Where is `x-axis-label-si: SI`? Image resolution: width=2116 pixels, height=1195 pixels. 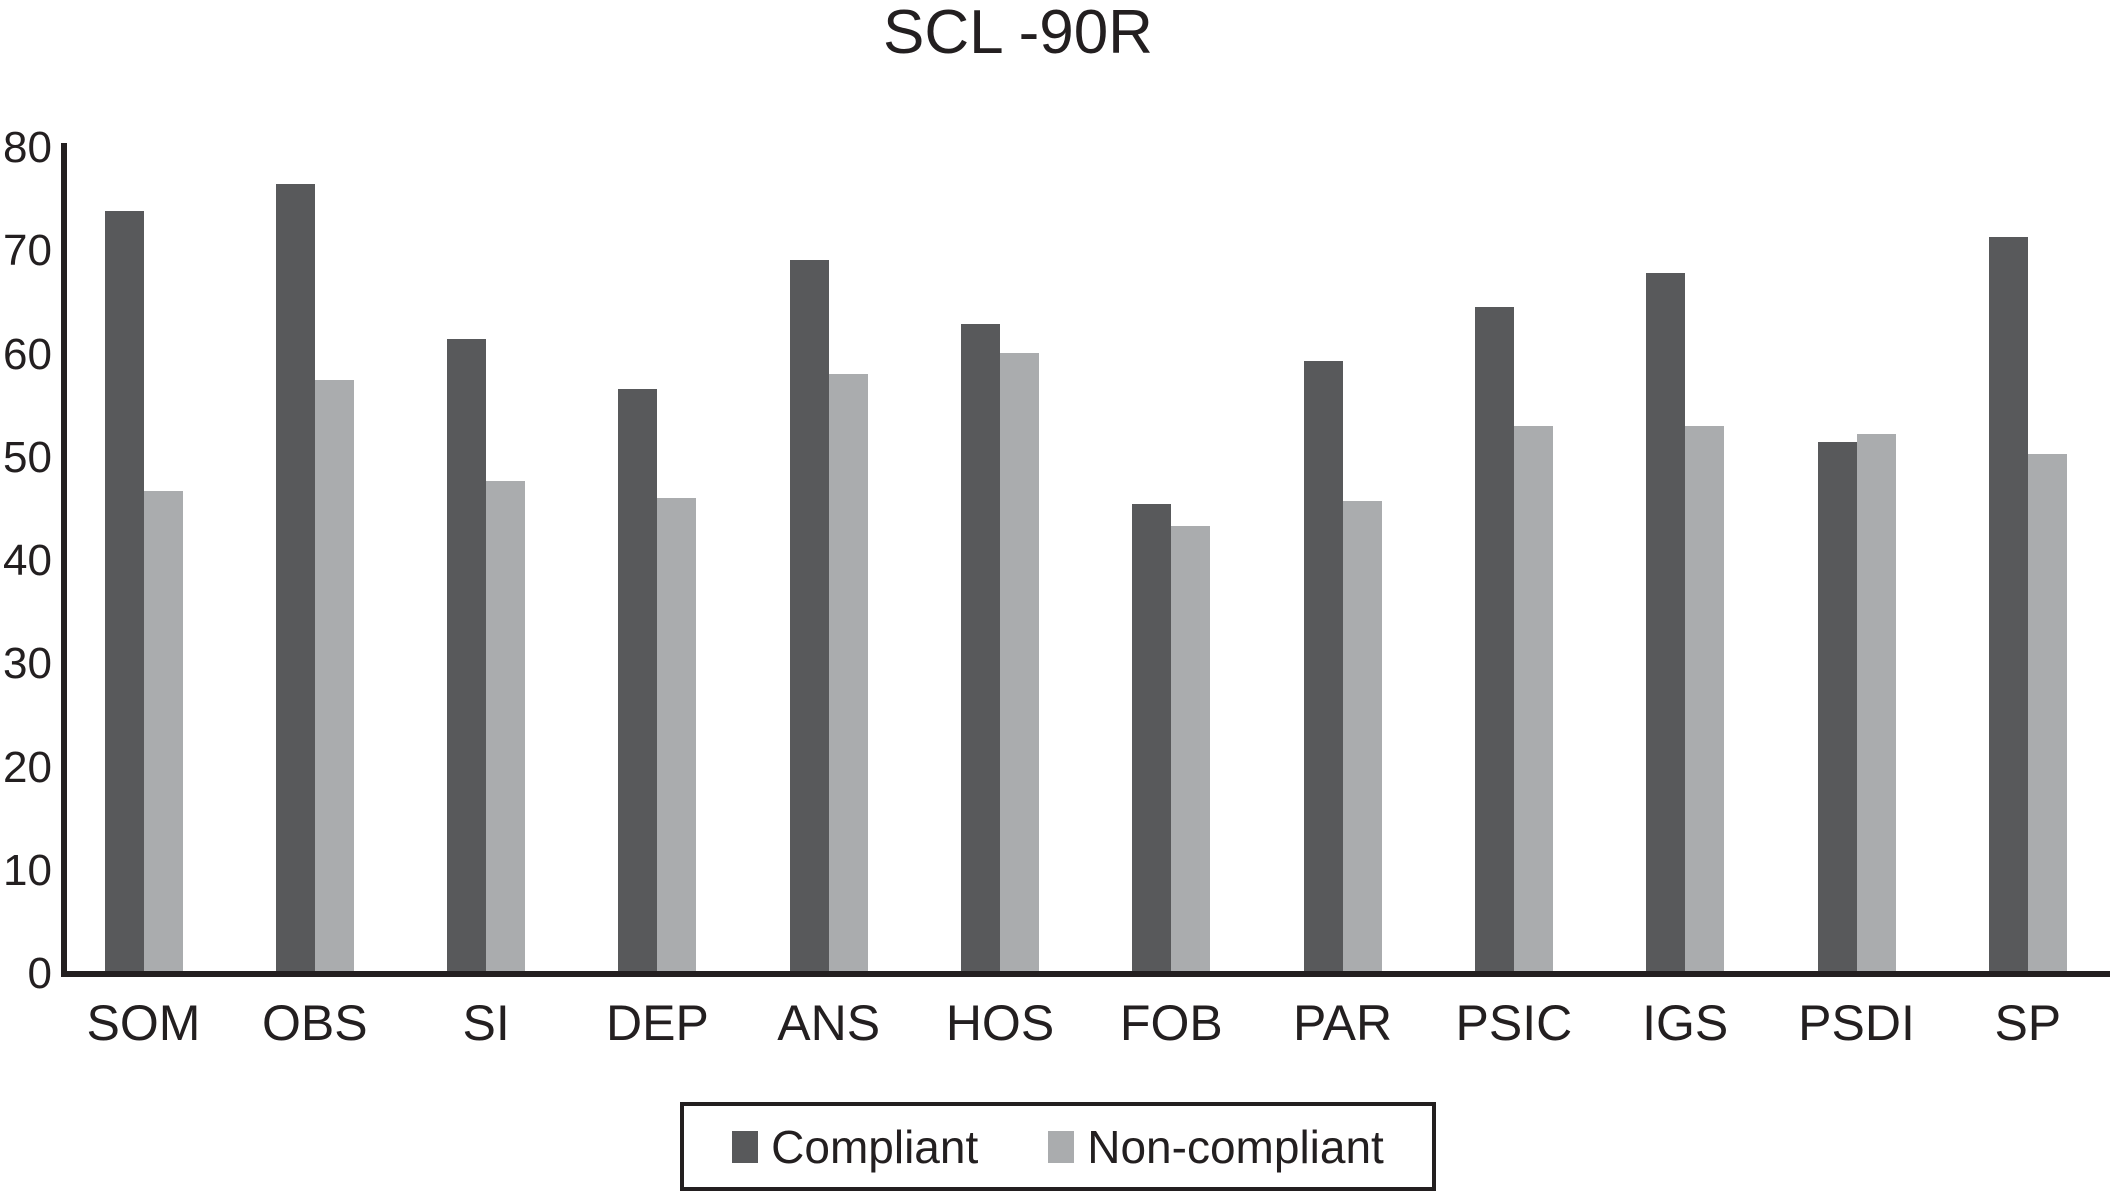
x-axis-label-si: SI is located at coordinates (486, 1023).